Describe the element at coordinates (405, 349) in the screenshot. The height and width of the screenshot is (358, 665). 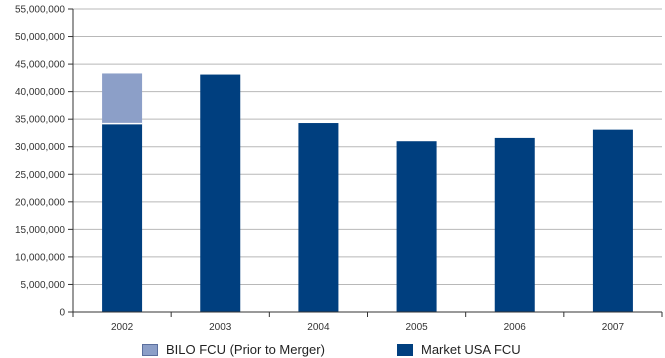
I see `legend-swatch-market-usa` at that location.